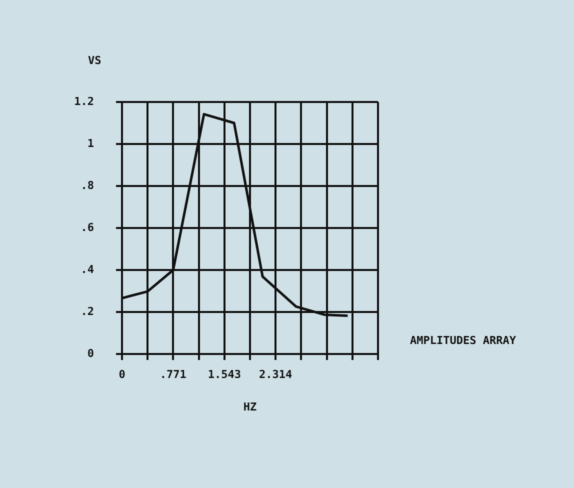 The height and width of the screenshot is (488, 574). What do you see at coordinates (122, 374) in the screenshot?
I see `x-tick-label: 0` at bounding box center [122, 374].